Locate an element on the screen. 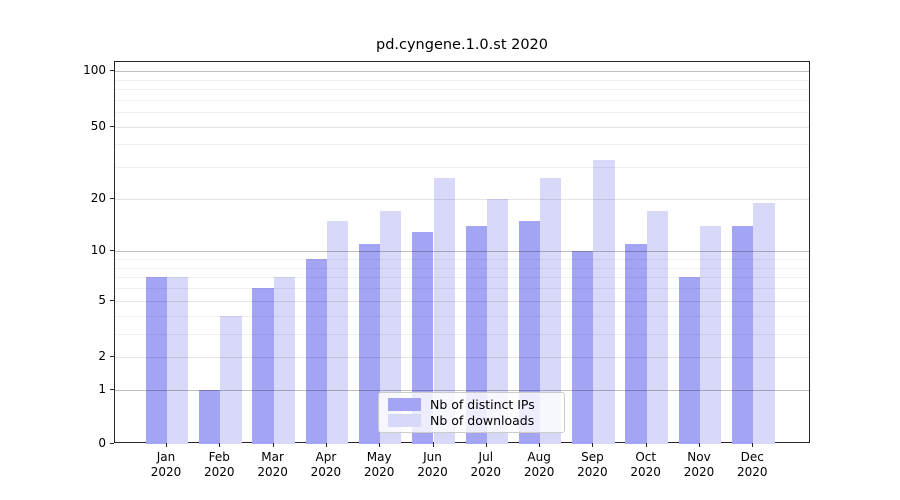  x-tick-sep is located at coordinates (593, 445).